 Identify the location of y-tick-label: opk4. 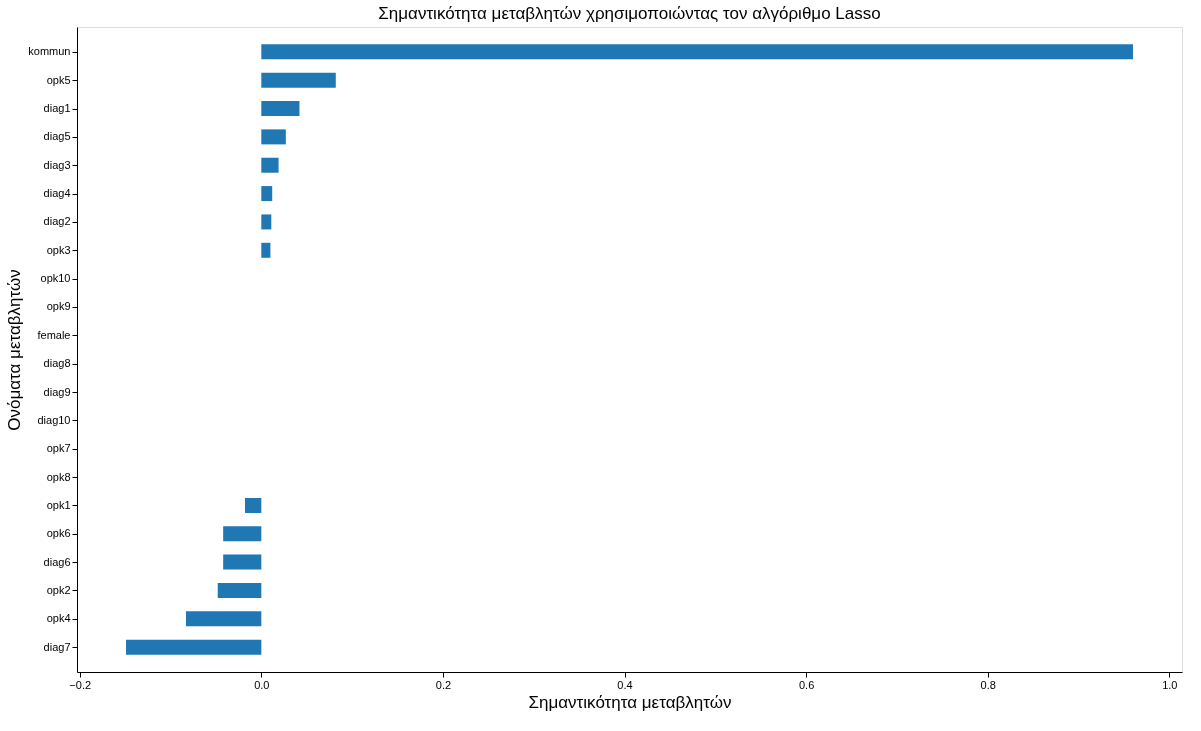
(58, 618).